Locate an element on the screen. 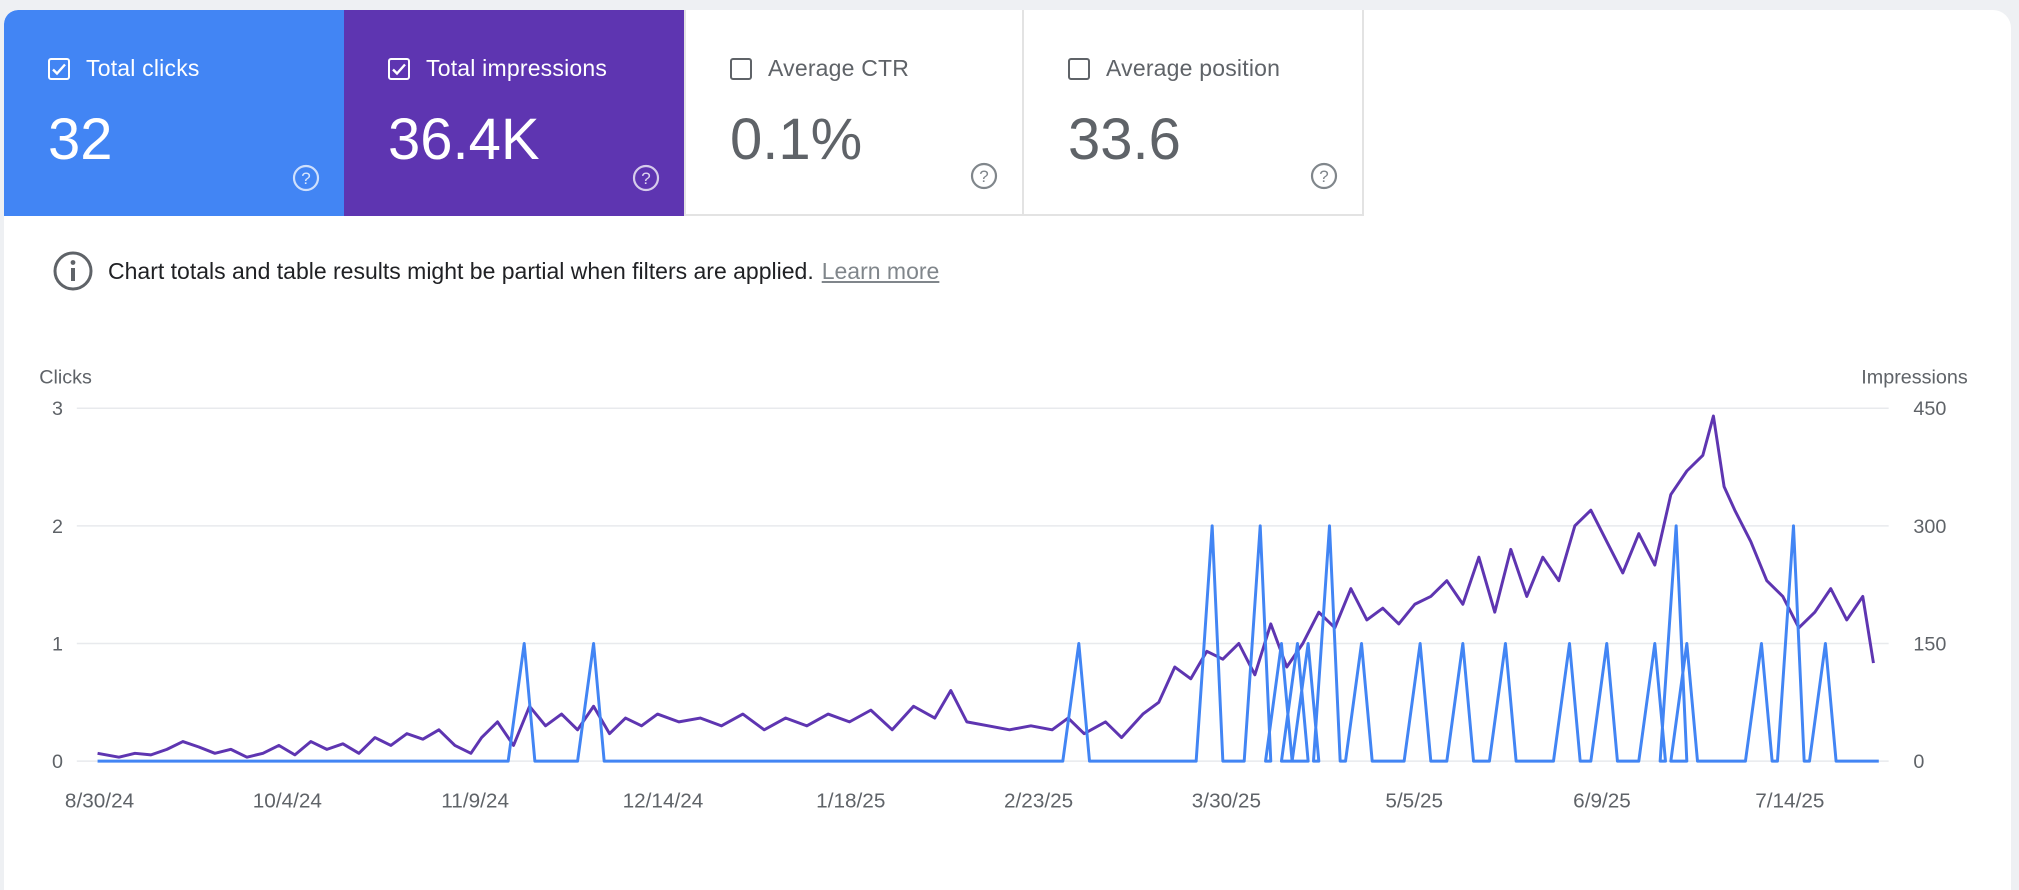 This screenshot has width=2019, height=890. y-right-tick-label: 150 is located at coordinates (1929, 644).